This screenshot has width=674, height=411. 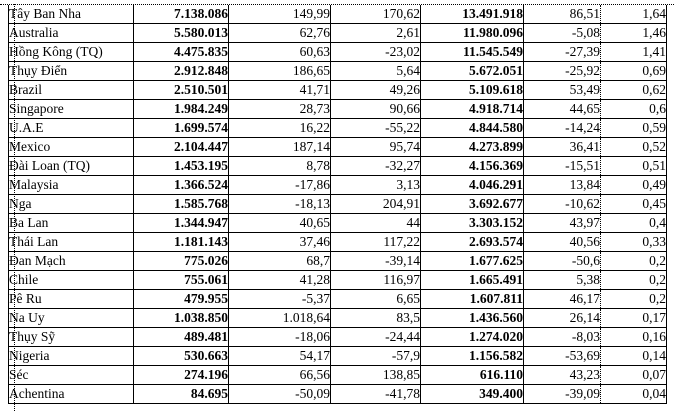 What do you see at coordinates (562, 128) in the screenshot?
I see `pct-cell: -14,24` at bounding box center [562, 128].